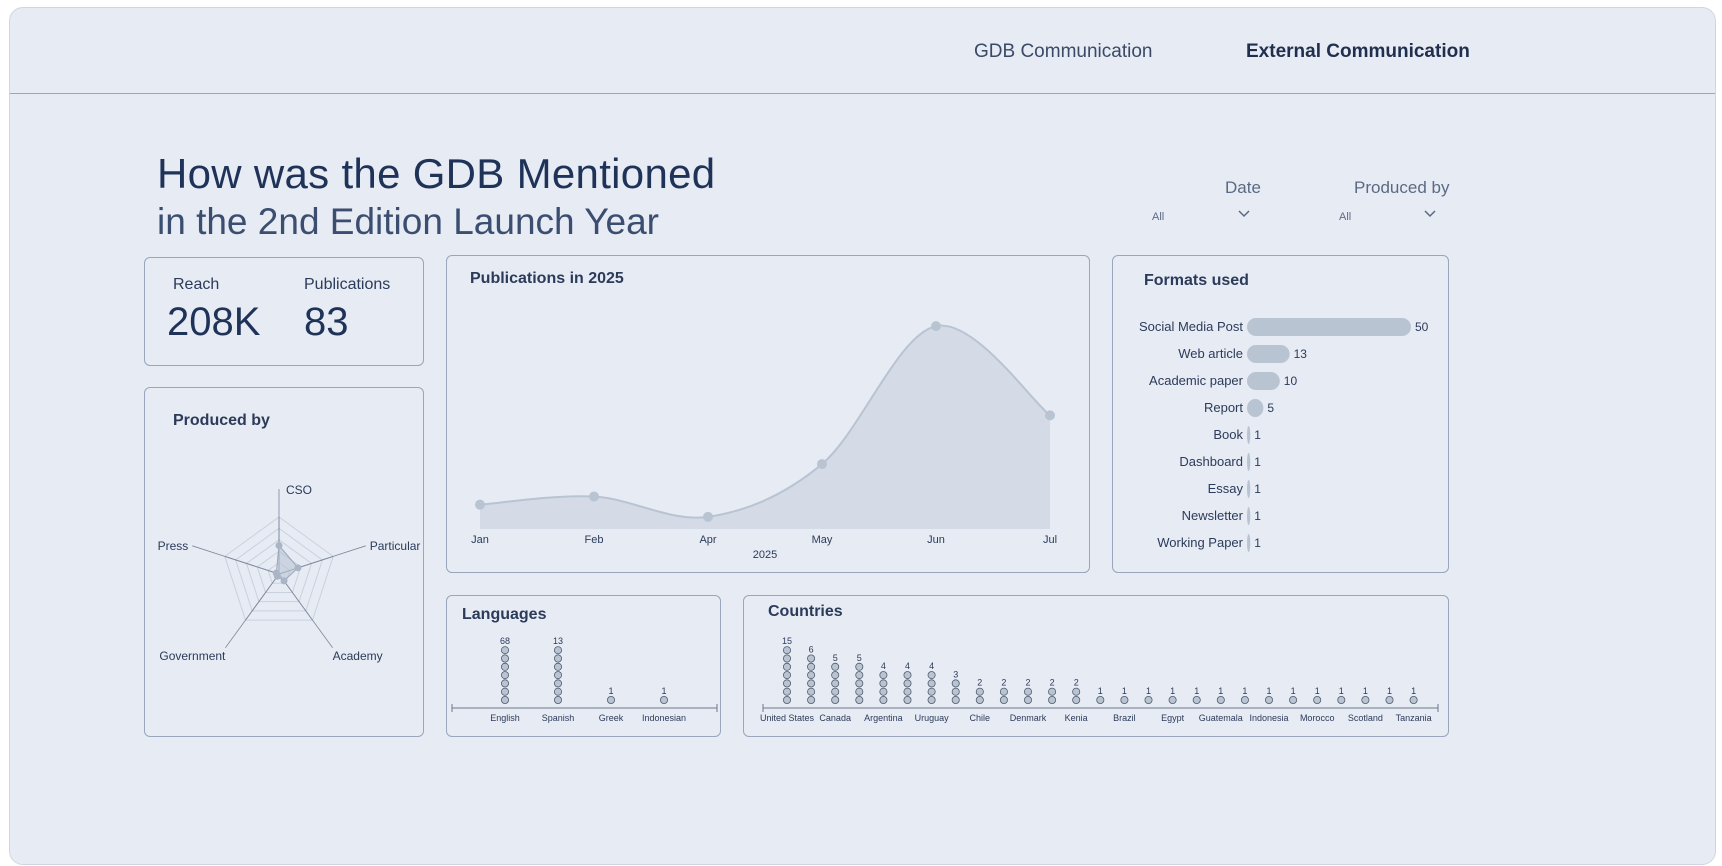 This screenshot has height=866, width=1722. What do you see at coordinates (1249, 543) in the screenshot?
I see `bar` at bounding box center [1249, 543].